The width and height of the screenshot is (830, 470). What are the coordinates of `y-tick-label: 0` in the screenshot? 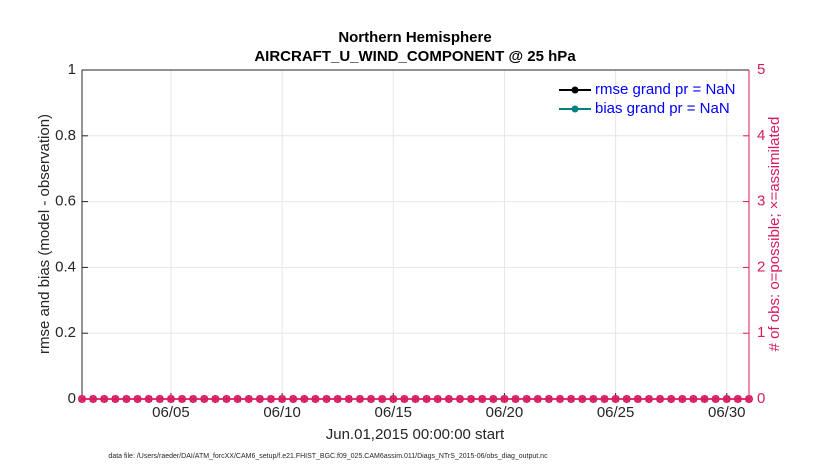 It's located at (72, 398).